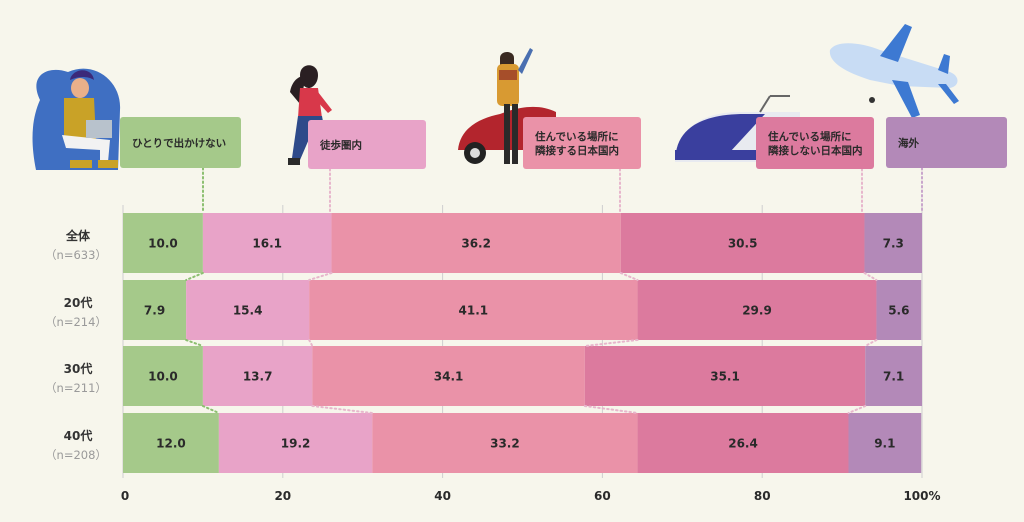 This screenshot has height=522, width=1024. Describe the element at coordinates (894, 71) in the screenshot. I see `airplane-icon` at that location.